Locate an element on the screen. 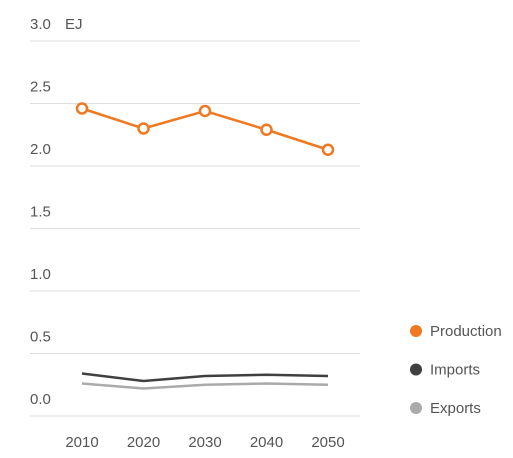  y-tick-label: 2.0 is located at coordinates (40, 149).